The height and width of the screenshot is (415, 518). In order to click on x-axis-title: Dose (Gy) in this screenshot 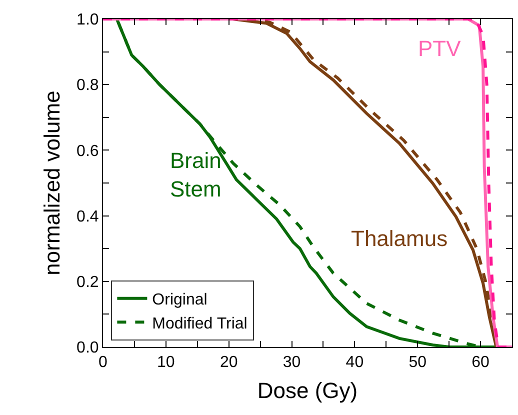, I will do `click(307, 391)`.